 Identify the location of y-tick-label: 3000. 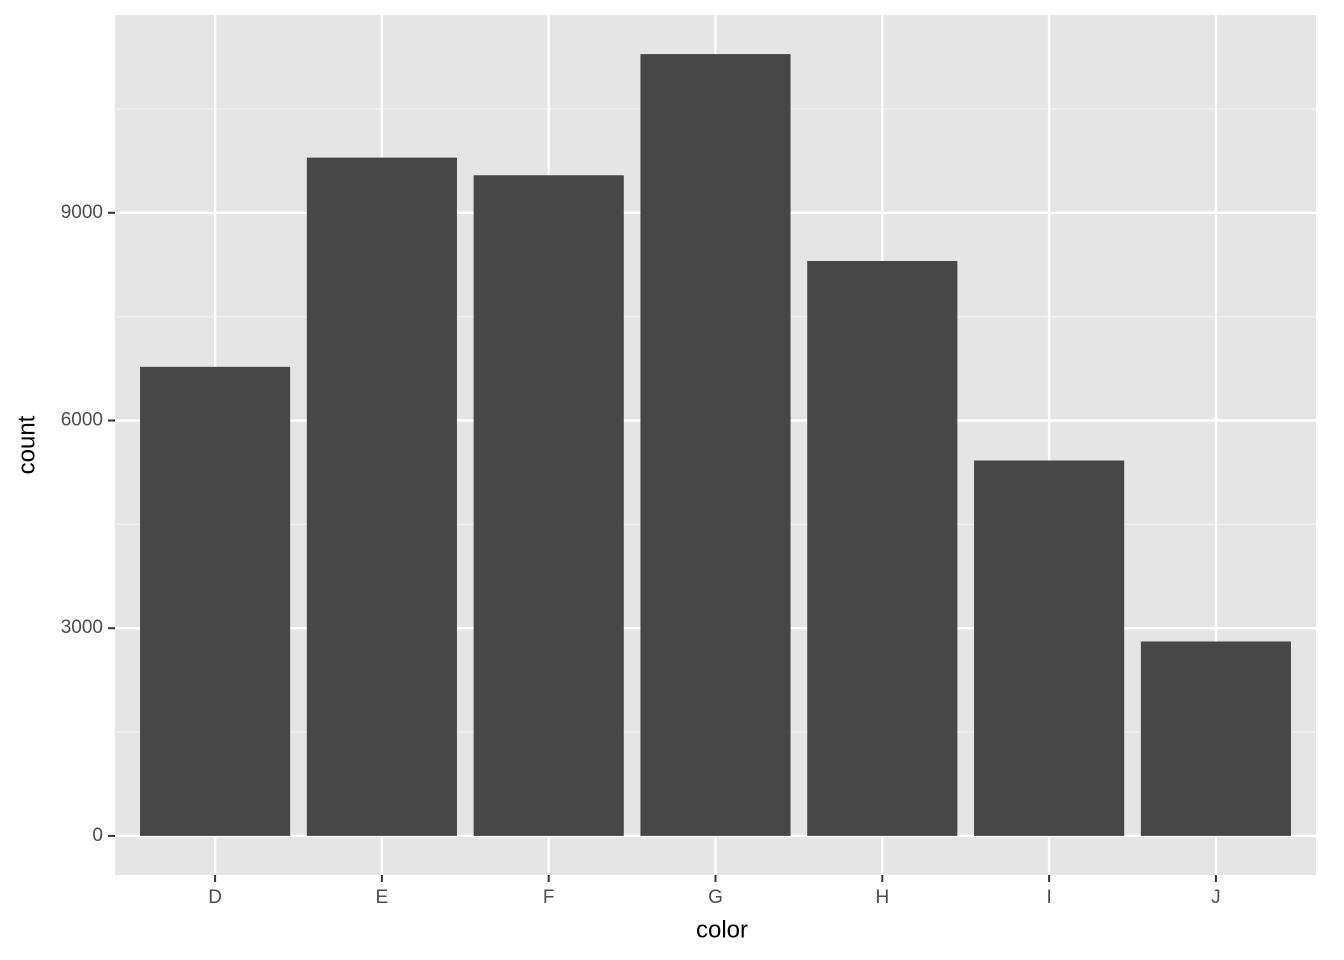
(82, 627).